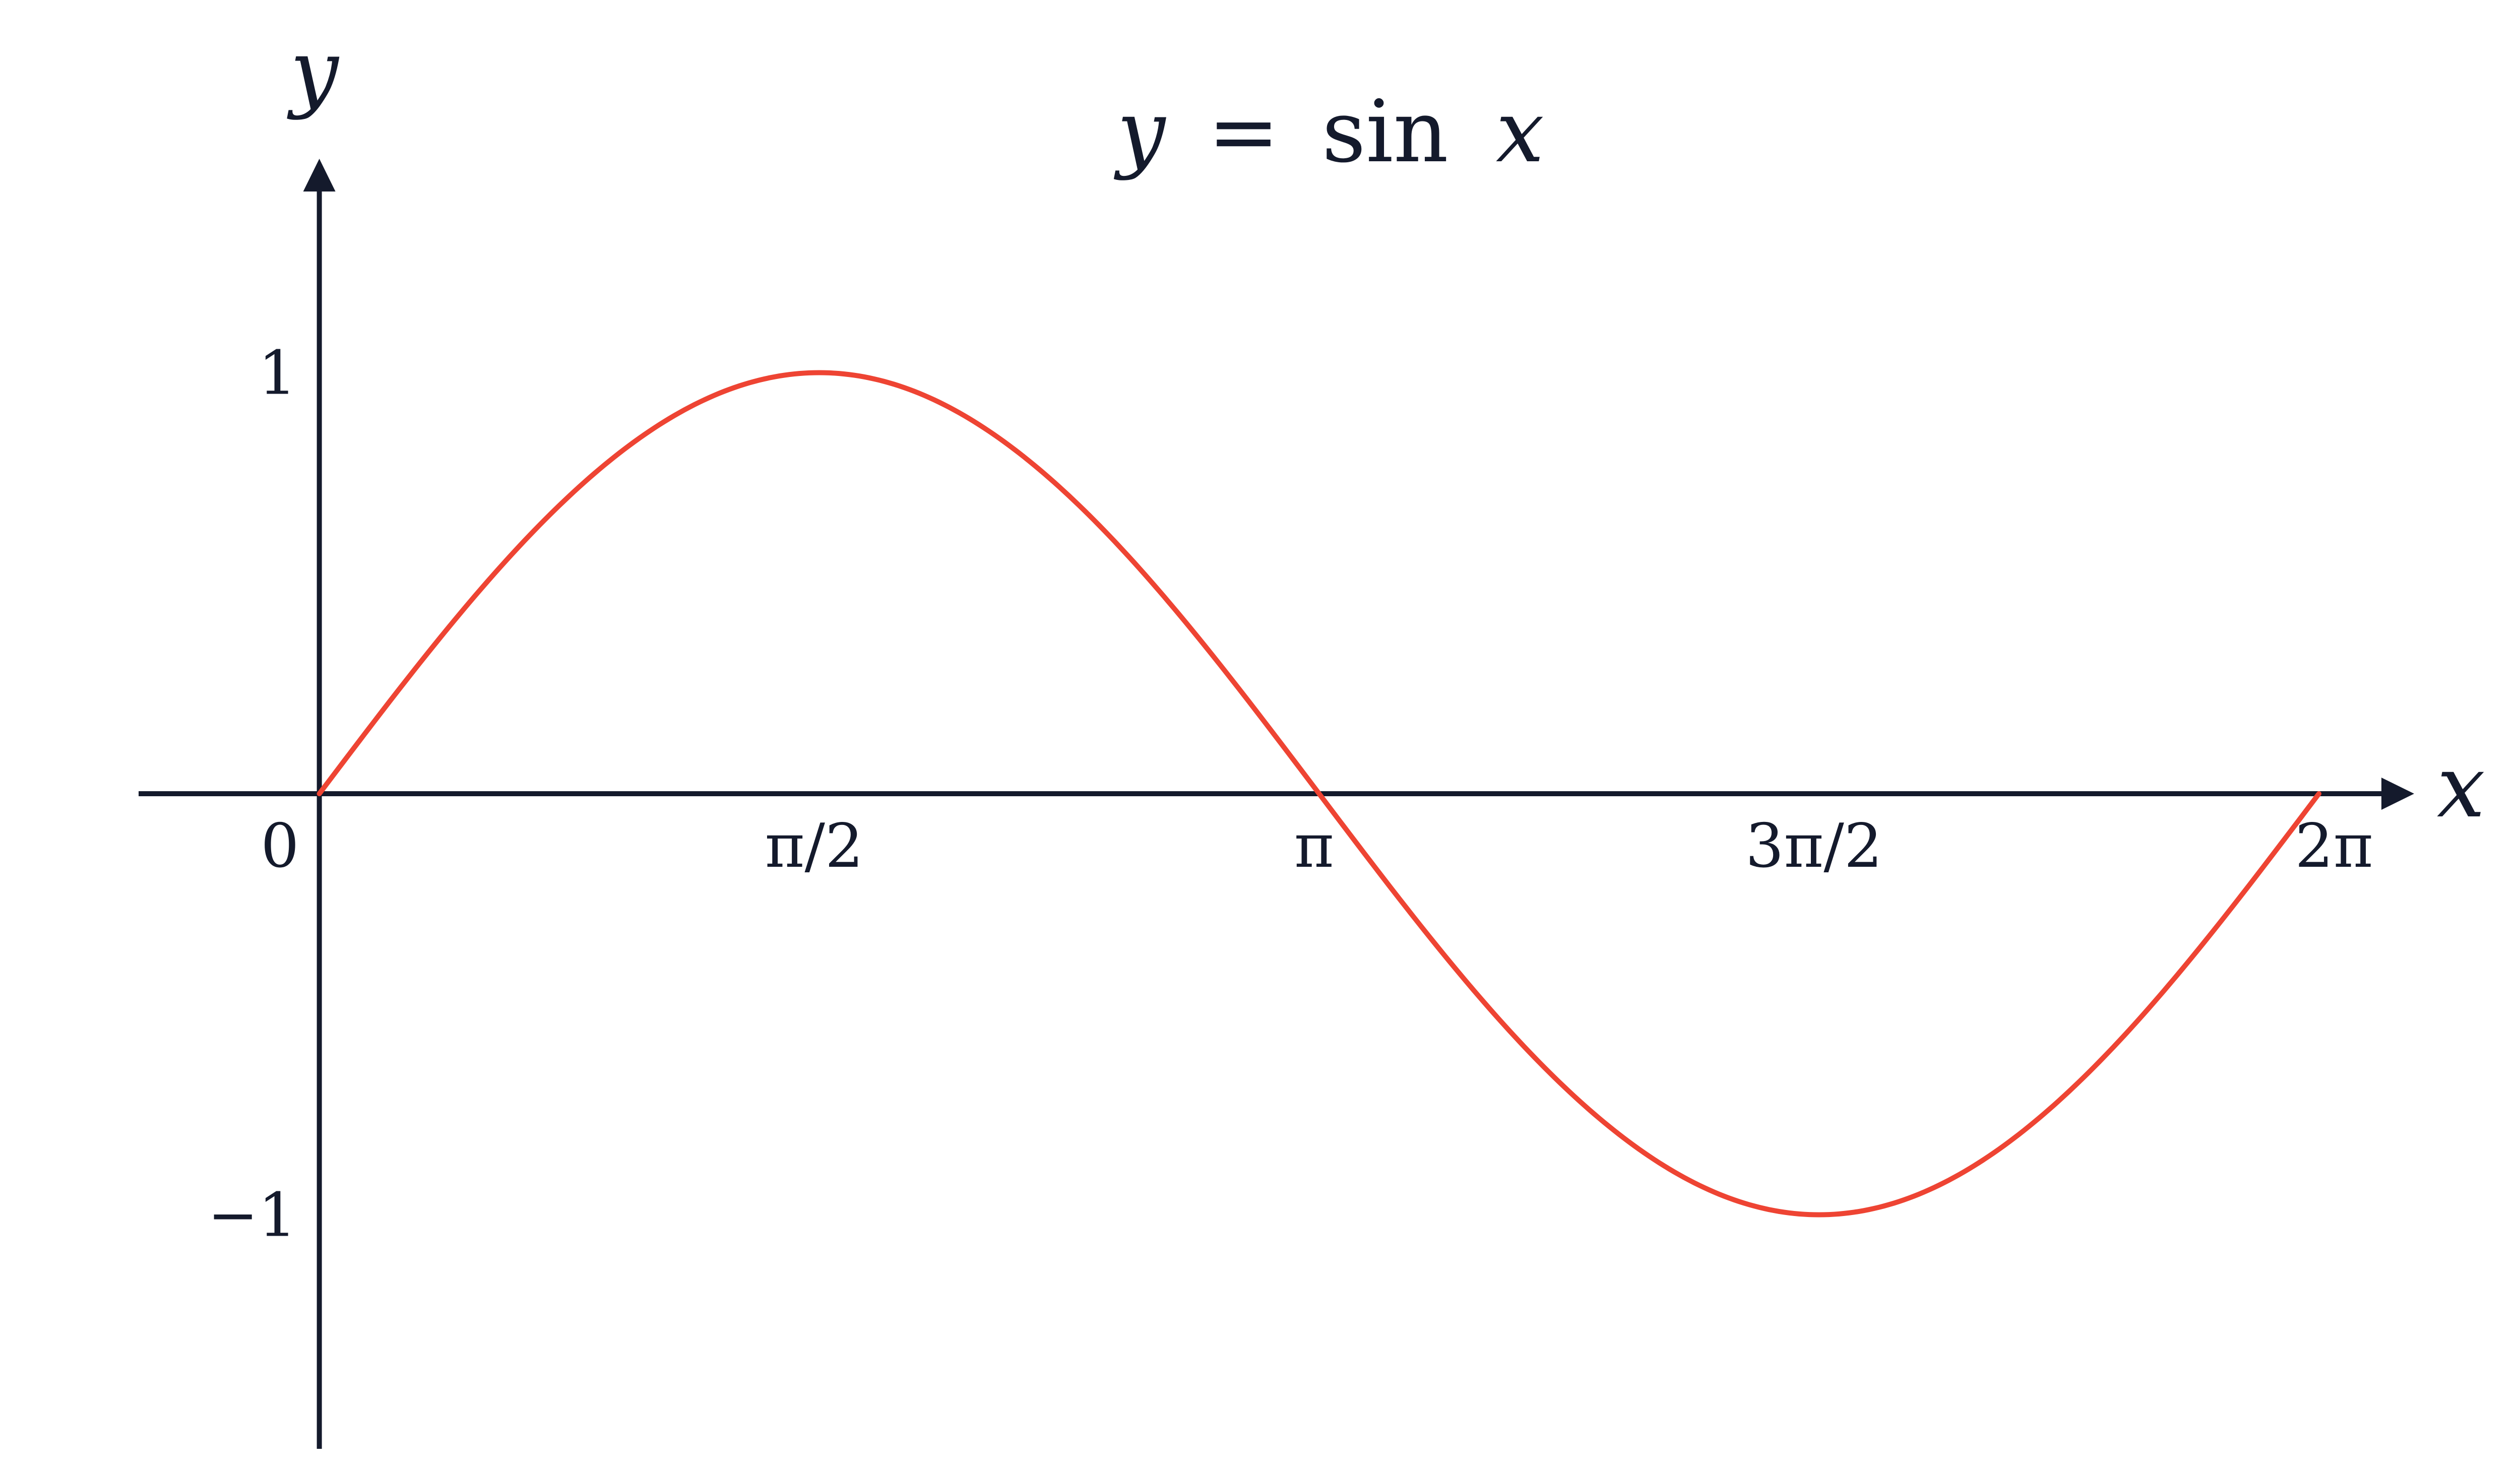 The width and height of the screenshot is (2520, 1470). I want to click on x-axis-arrow, so click(2397, 794).